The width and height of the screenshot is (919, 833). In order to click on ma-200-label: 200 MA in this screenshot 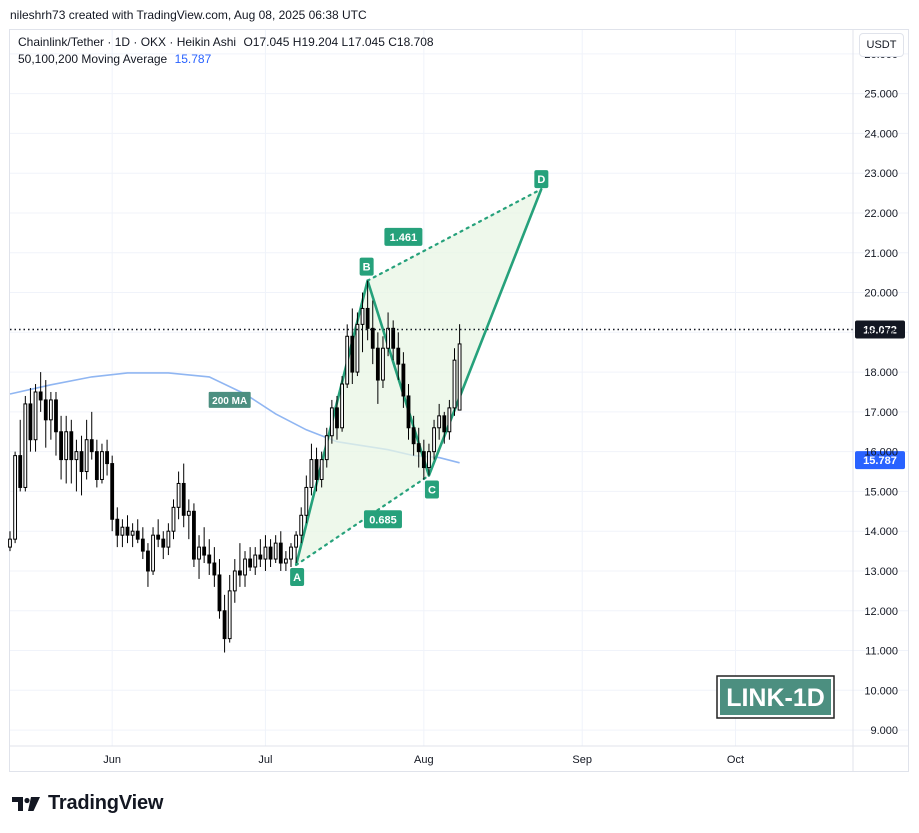, I will do `click(229, 401)`.